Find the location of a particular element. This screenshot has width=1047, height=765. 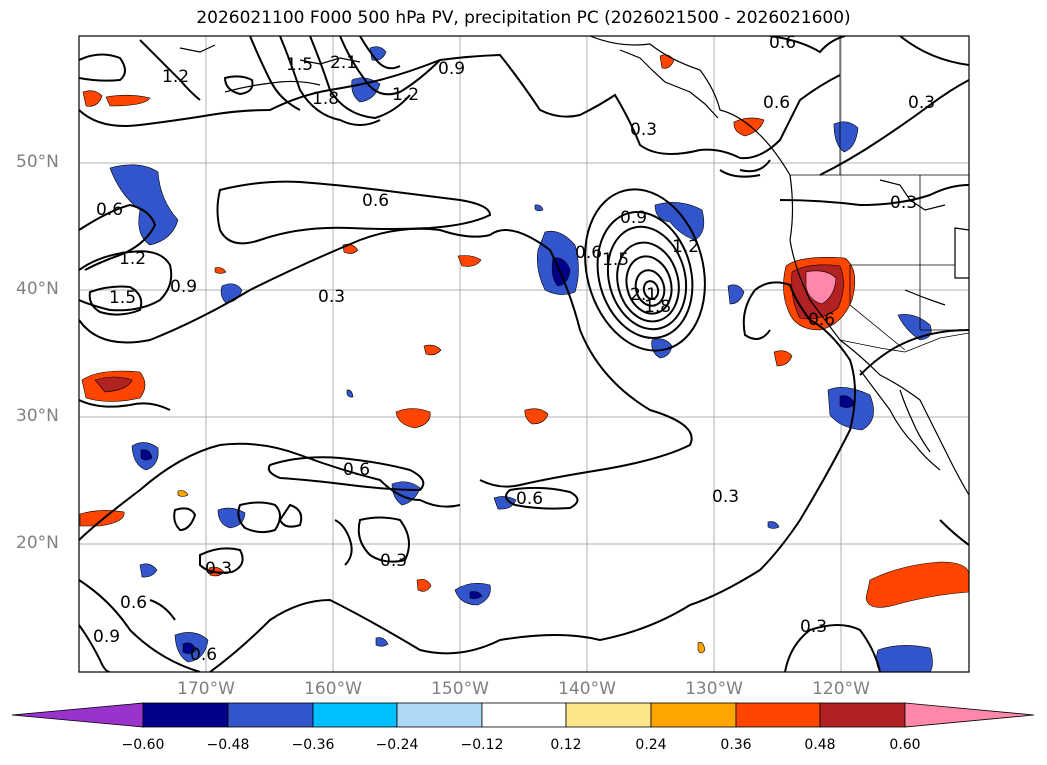

lon-label-140w: 140°W is located at coordinates (587, 689).